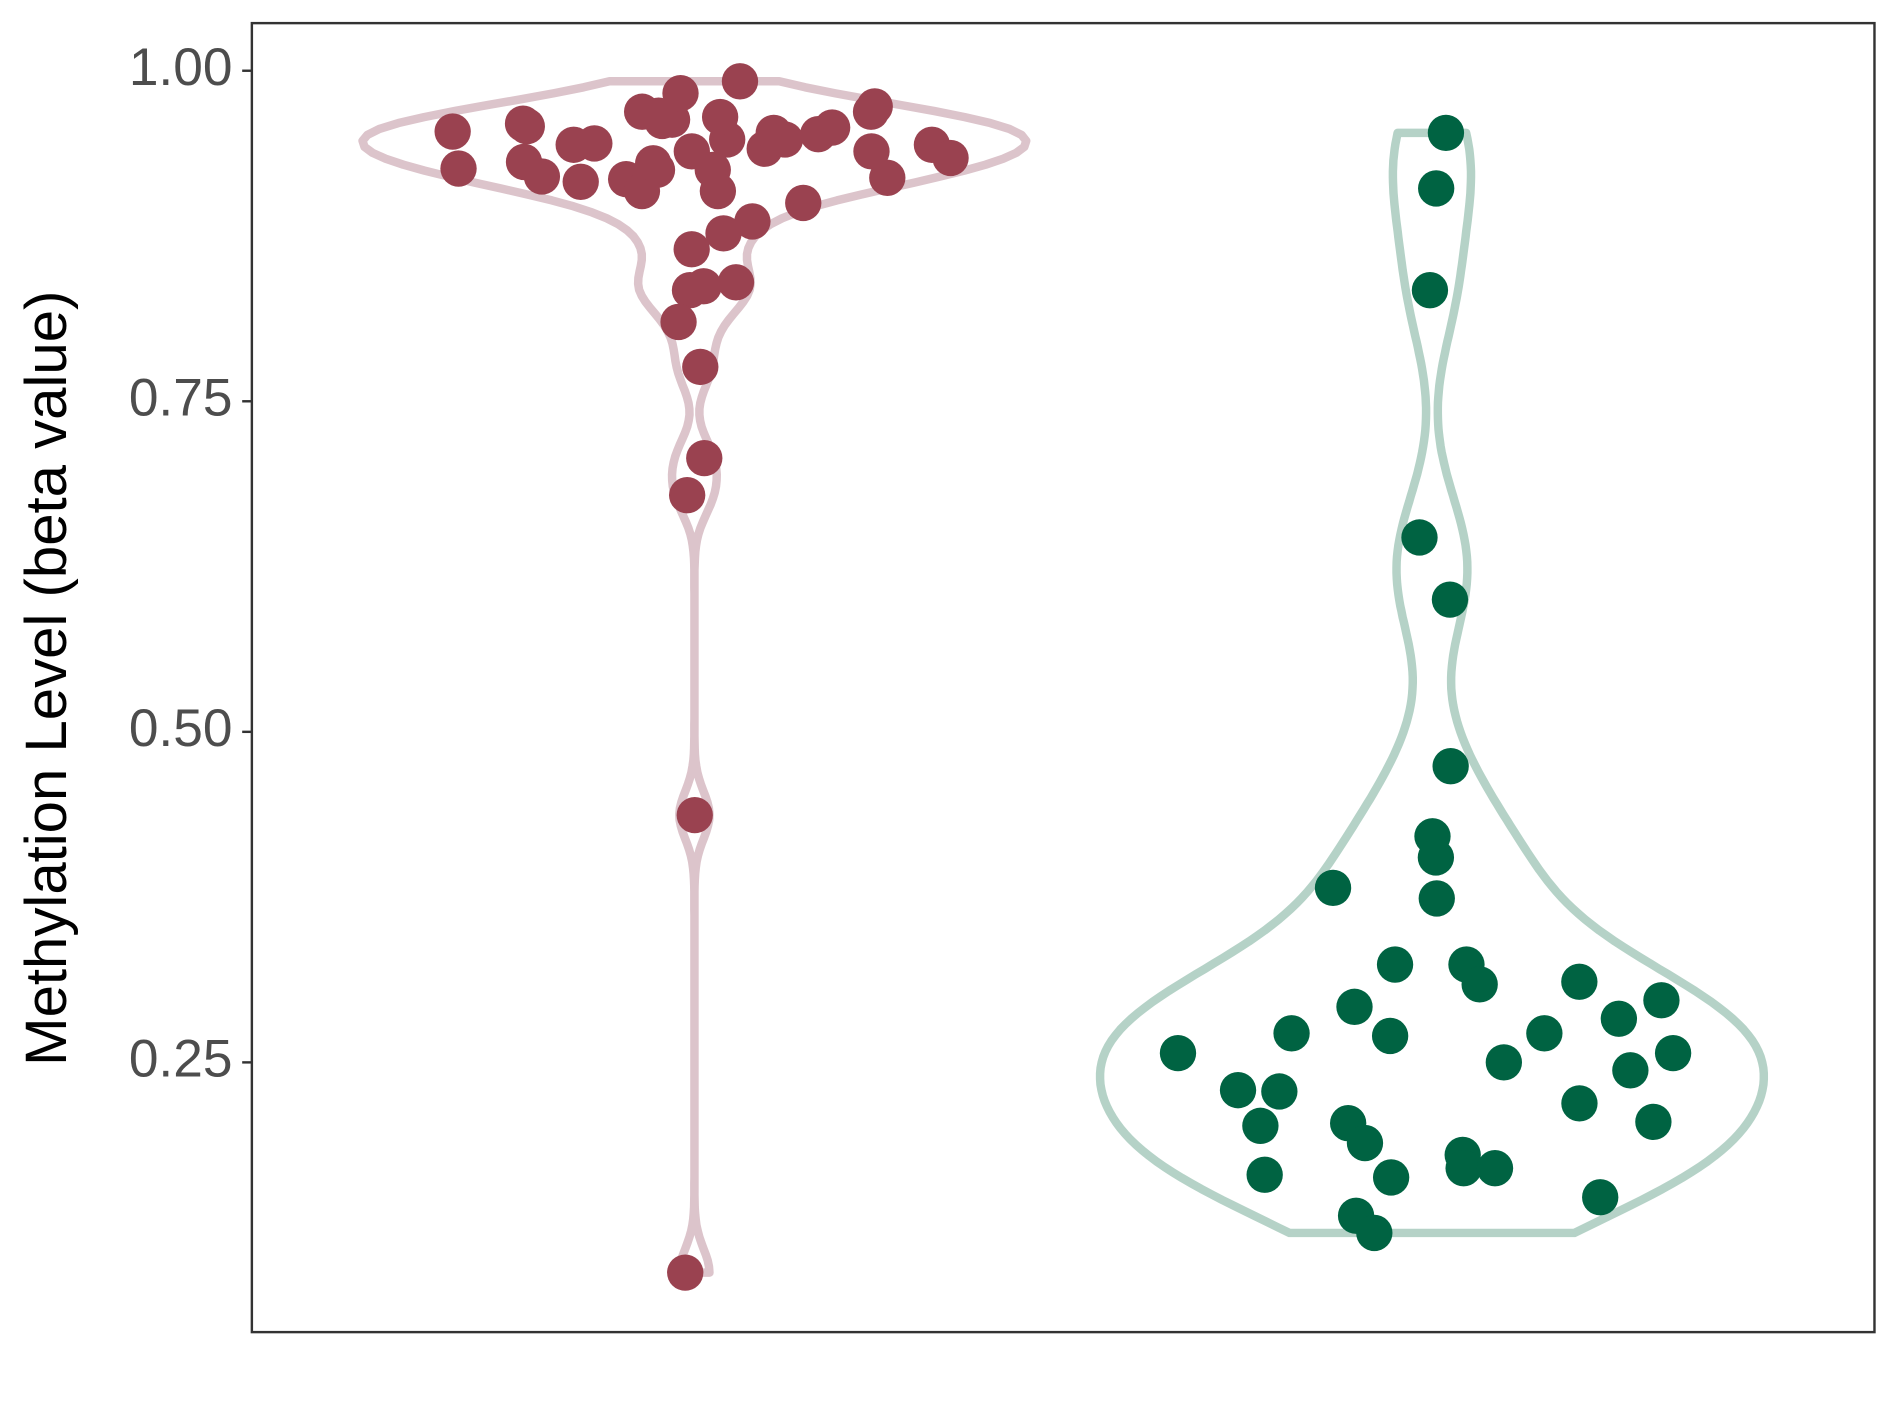 This screenshot has width=1889, height=1417. What do you see at coordinates (181, 67) in the screenshot?
I see `y-tick-label: 1.00` at bounding box center [181, 67].